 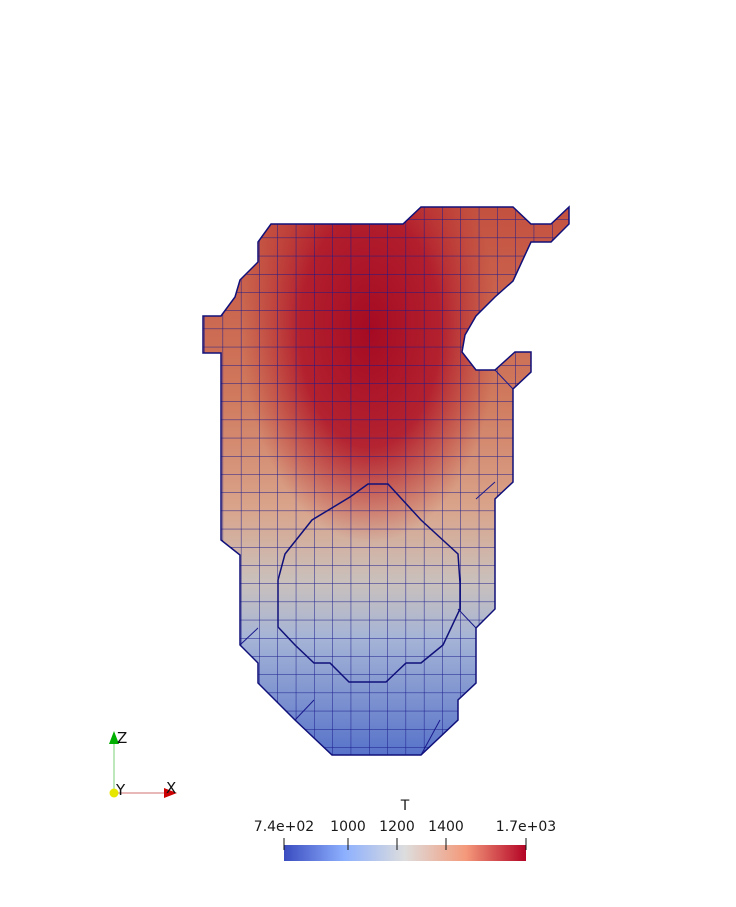 What do you see at coordinates (284, 827) in the screenshot?
I see `tick-label: 7.4e+02` at bounding box center [284, 827].